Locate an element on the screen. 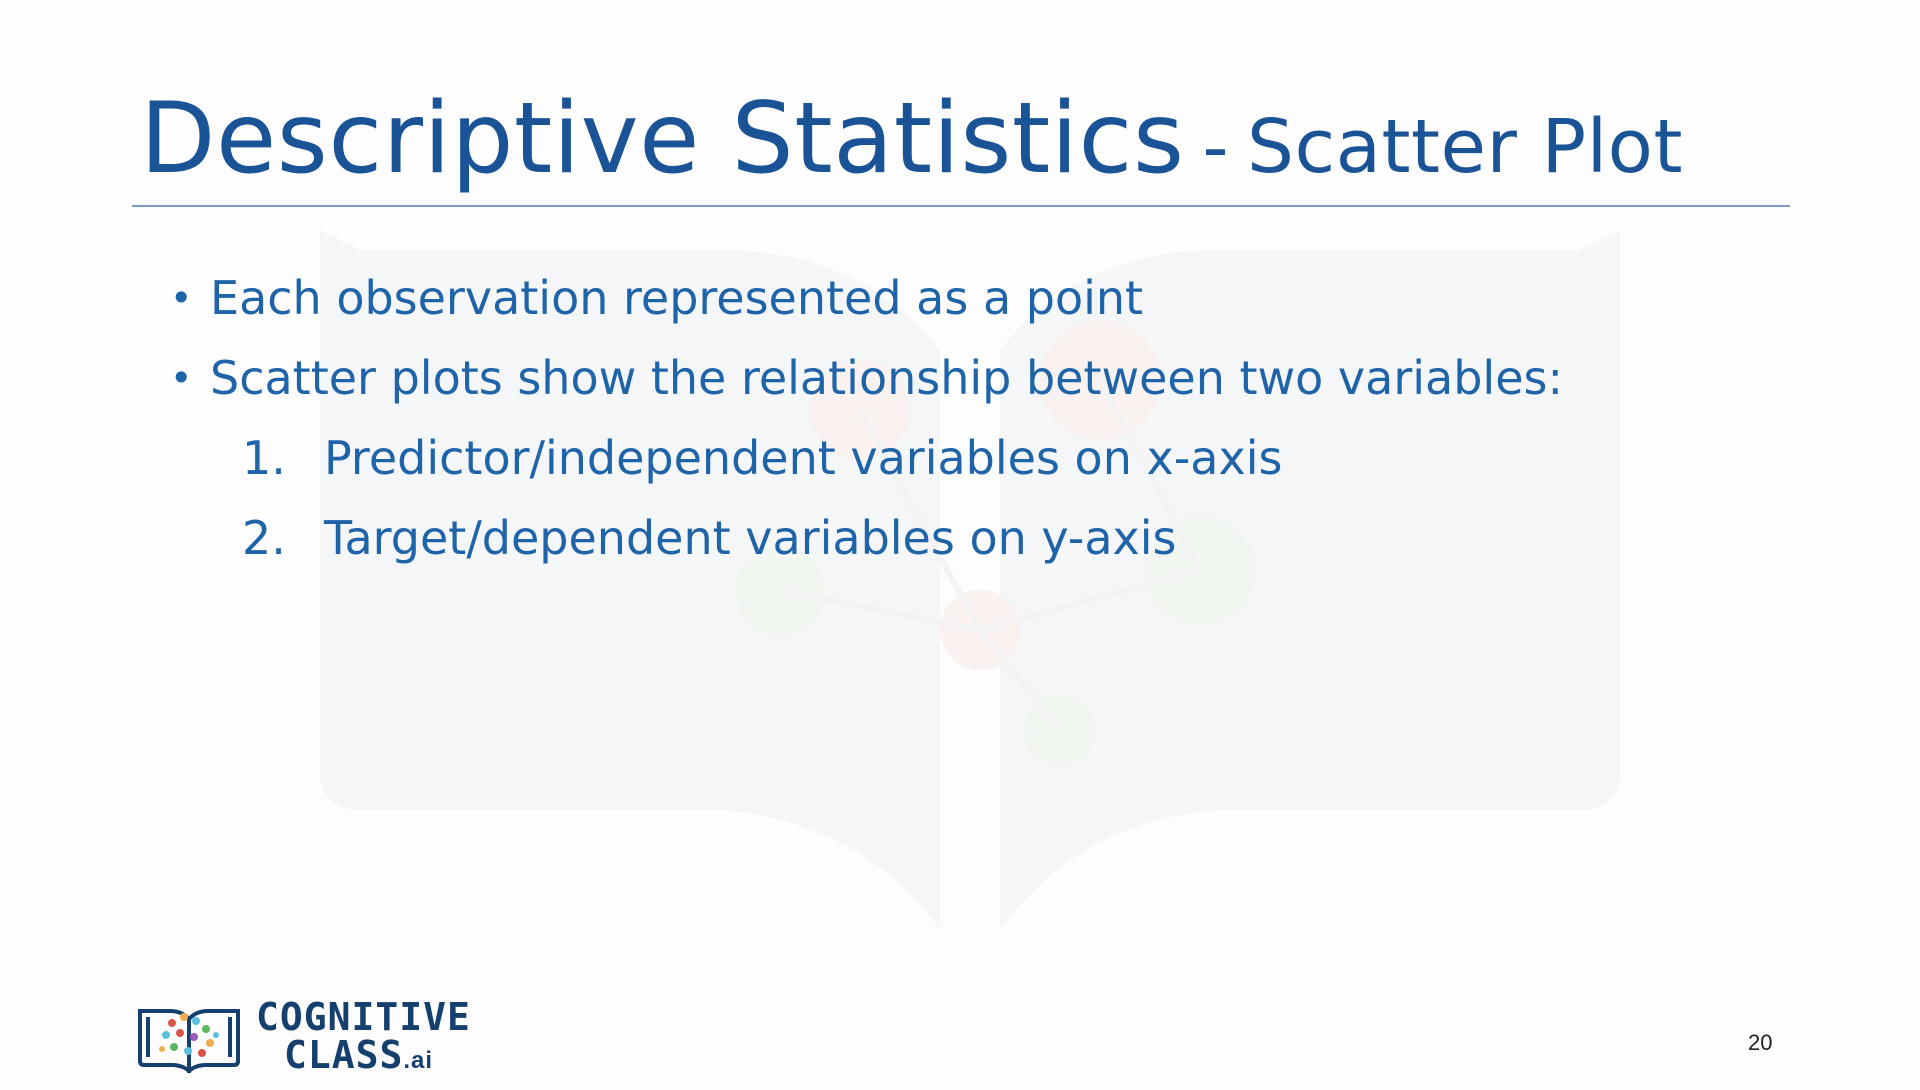 The image size is (1920, 1090). numbered-item-number: 2. is located at coordinates (264, 538).